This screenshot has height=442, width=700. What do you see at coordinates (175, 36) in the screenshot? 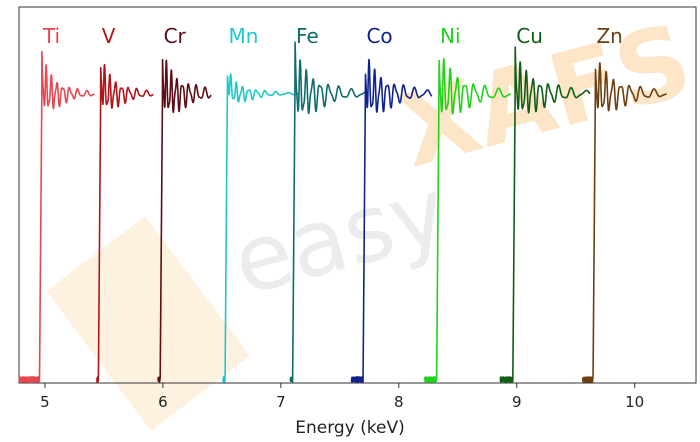
I see `element-label-cr: Cr` at bounding box center [175, 36].